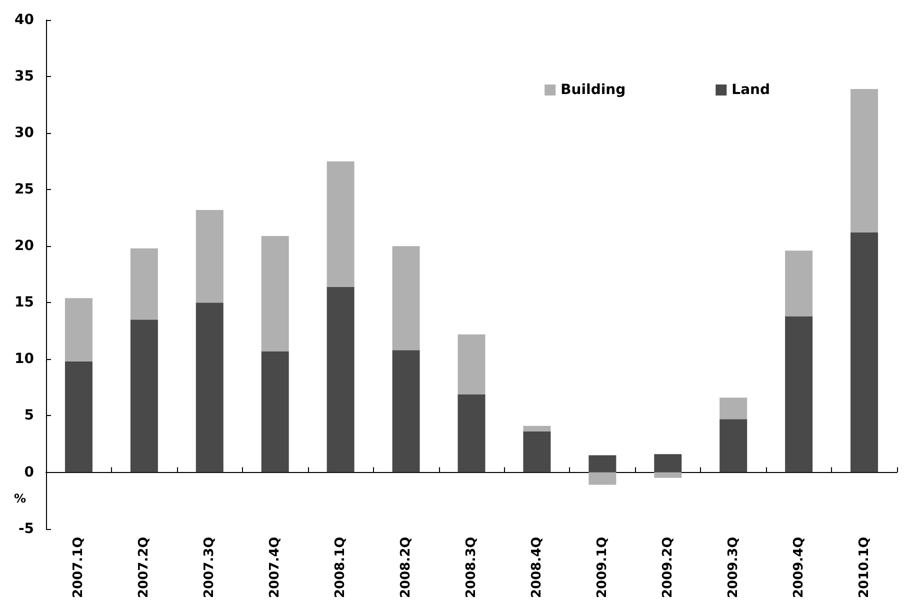  What do you see at coordinates (471, 567) in the screenshot?
I see `x-tick-label: 2008.3Q` at bounding box center [471, 567].